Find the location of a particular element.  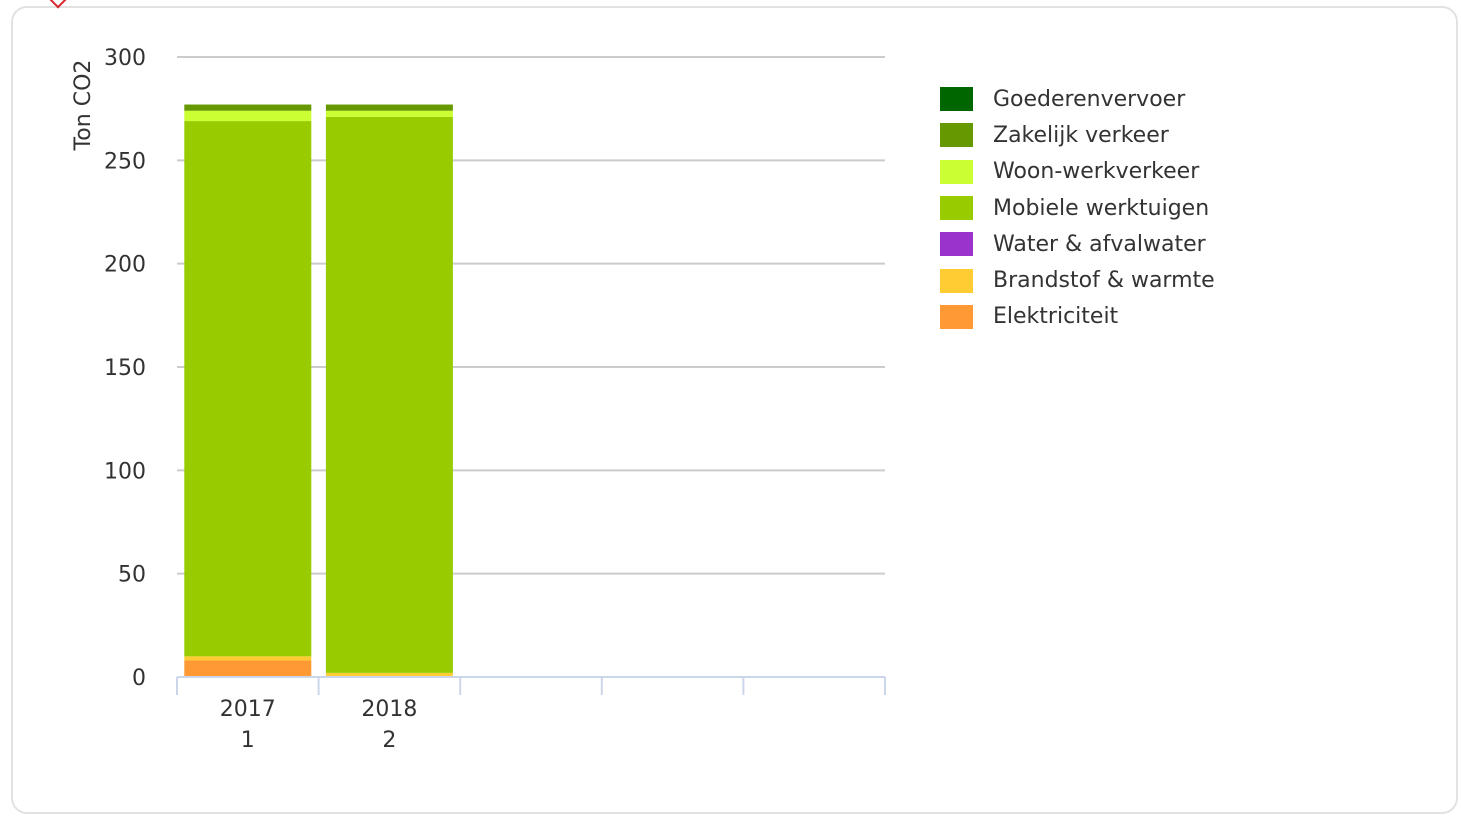

x-tick-label-index: 2 is located at coordinates (389, 740).